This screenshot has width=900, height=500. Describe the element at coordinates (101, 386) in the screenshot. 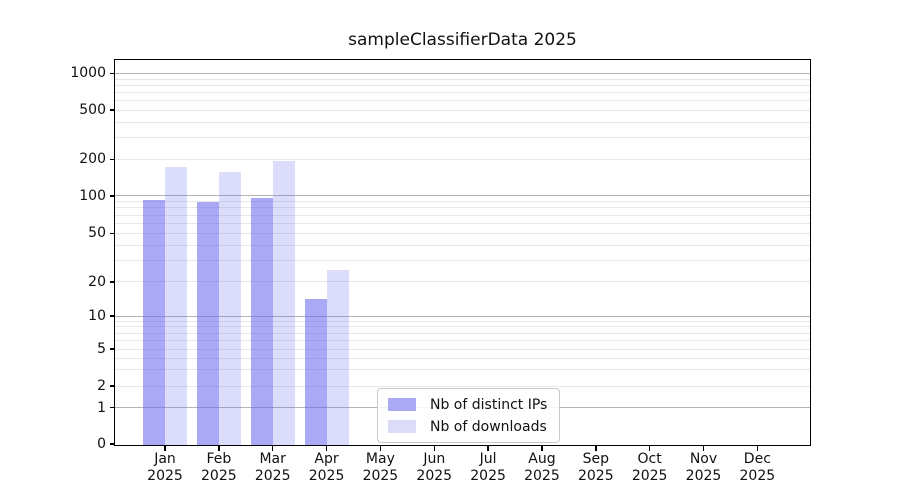

I see `y-tick-label: 2` at that location.